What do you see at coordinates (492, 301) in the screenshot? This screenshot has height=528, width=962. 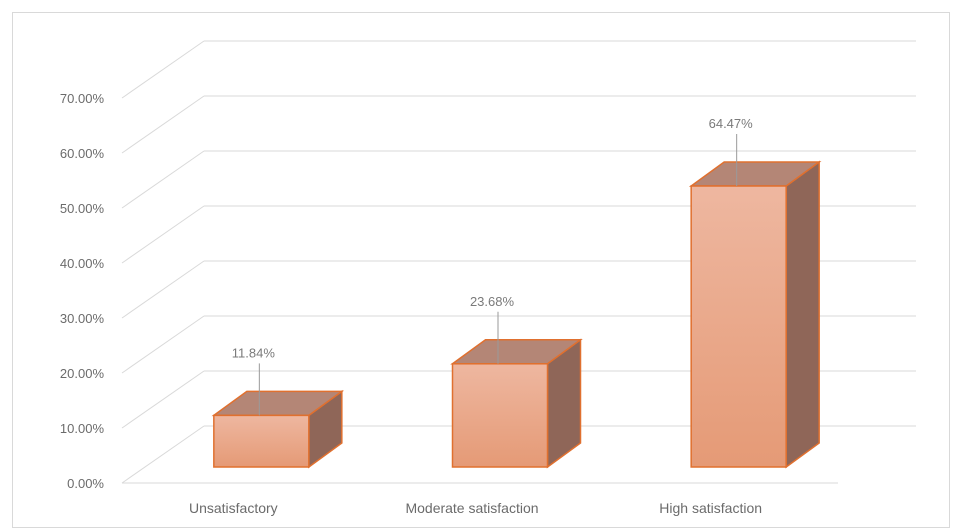 I see `data-label: 23.68%` at bounding box center [492, 301].